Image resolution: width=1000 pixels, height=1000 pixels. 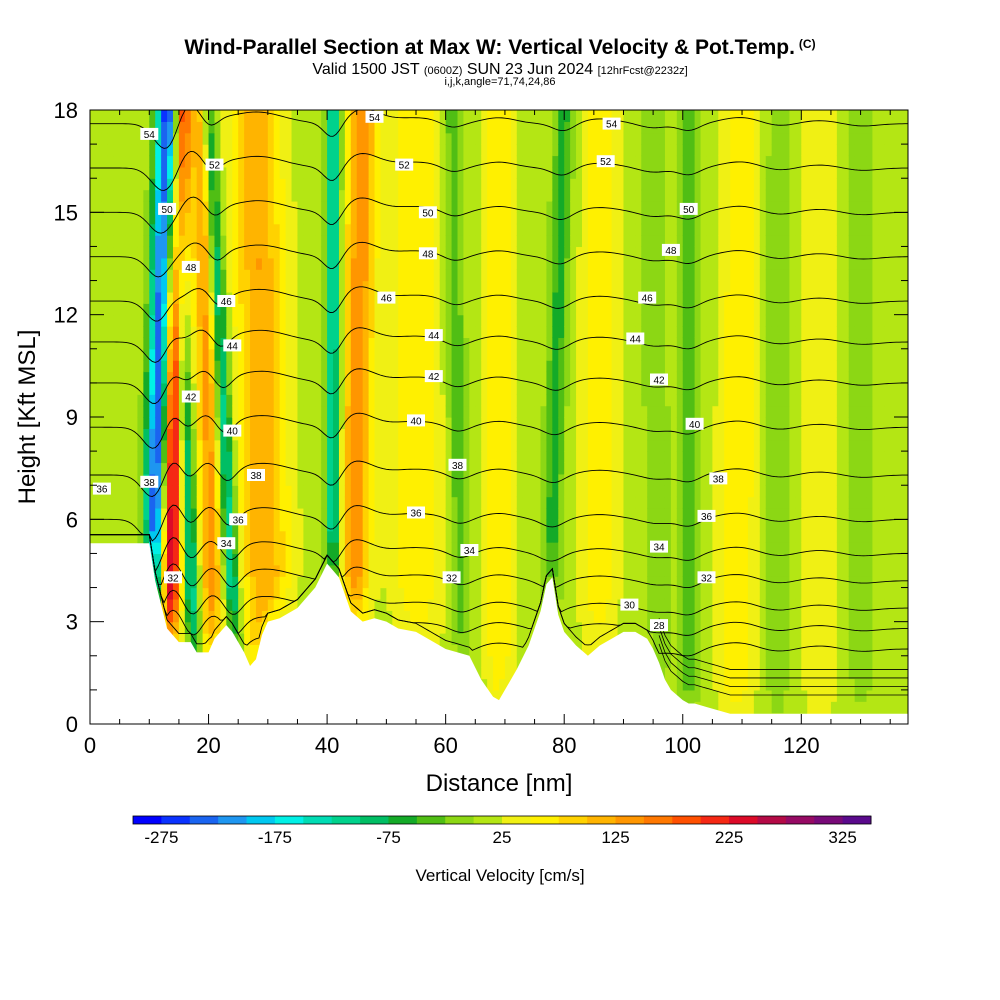 What do you see at coordinates (530, 69) in the screenshot?
I see `valid-date: SUN 23 Jun 2024` at bounding box center [530, 69].